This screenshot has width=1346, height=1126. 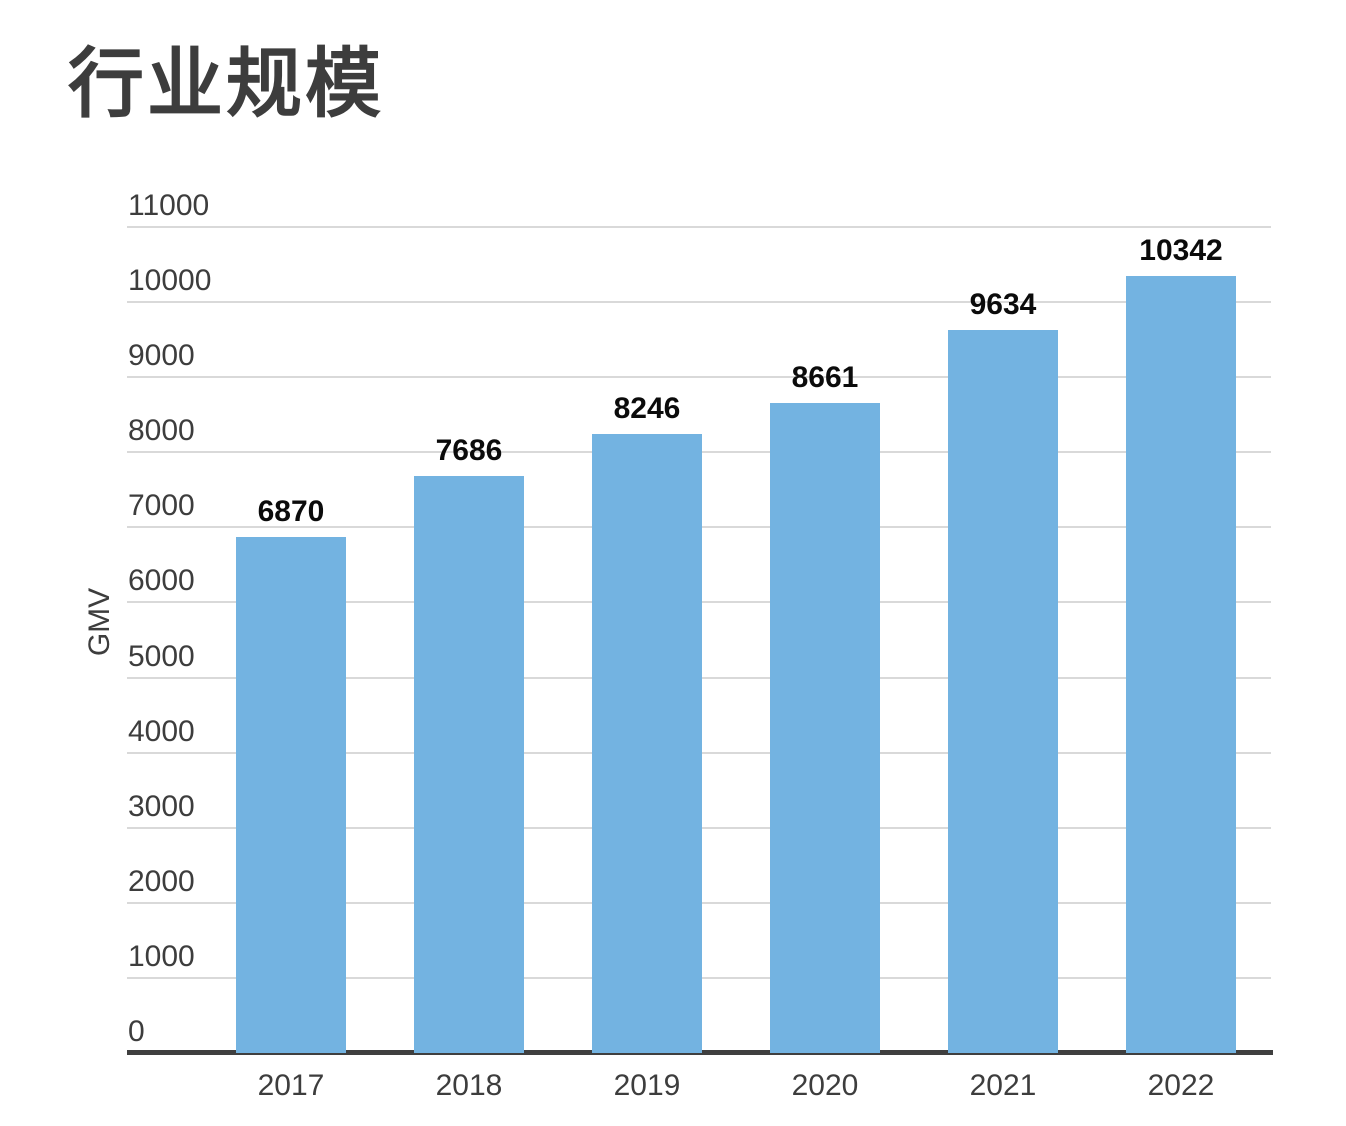 What do you see at coordinates (647, 1085) in the screenshot?
I see `x-tick-label-2019: 2019` at bounding box center [647, 1085].